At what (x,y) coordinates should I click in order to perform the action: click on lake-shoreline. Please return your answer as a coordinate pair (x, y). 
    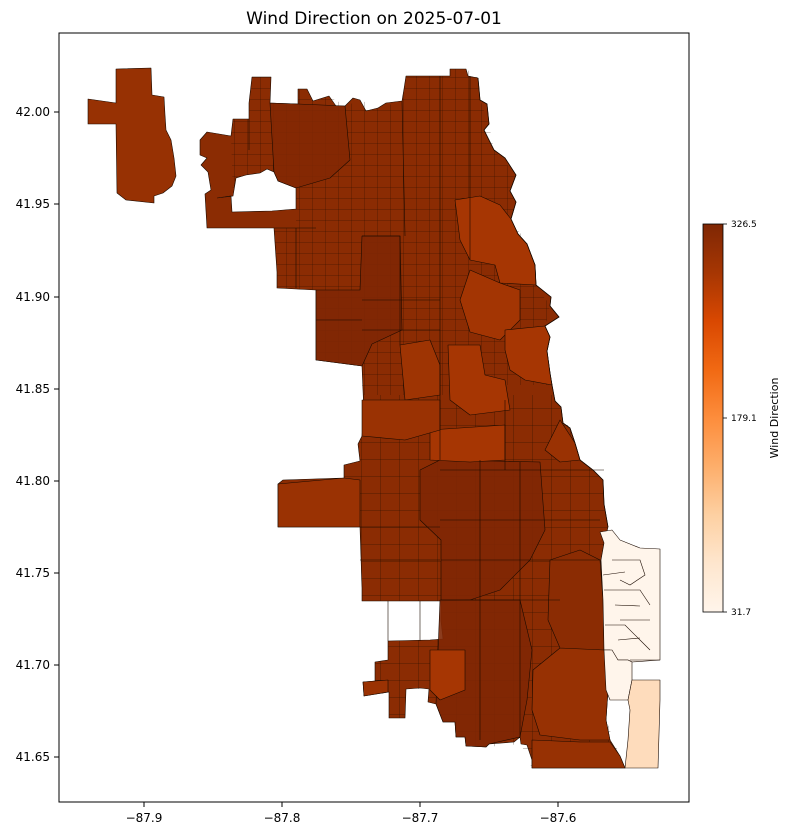
    Looking at the image, I should click on (543, 302).